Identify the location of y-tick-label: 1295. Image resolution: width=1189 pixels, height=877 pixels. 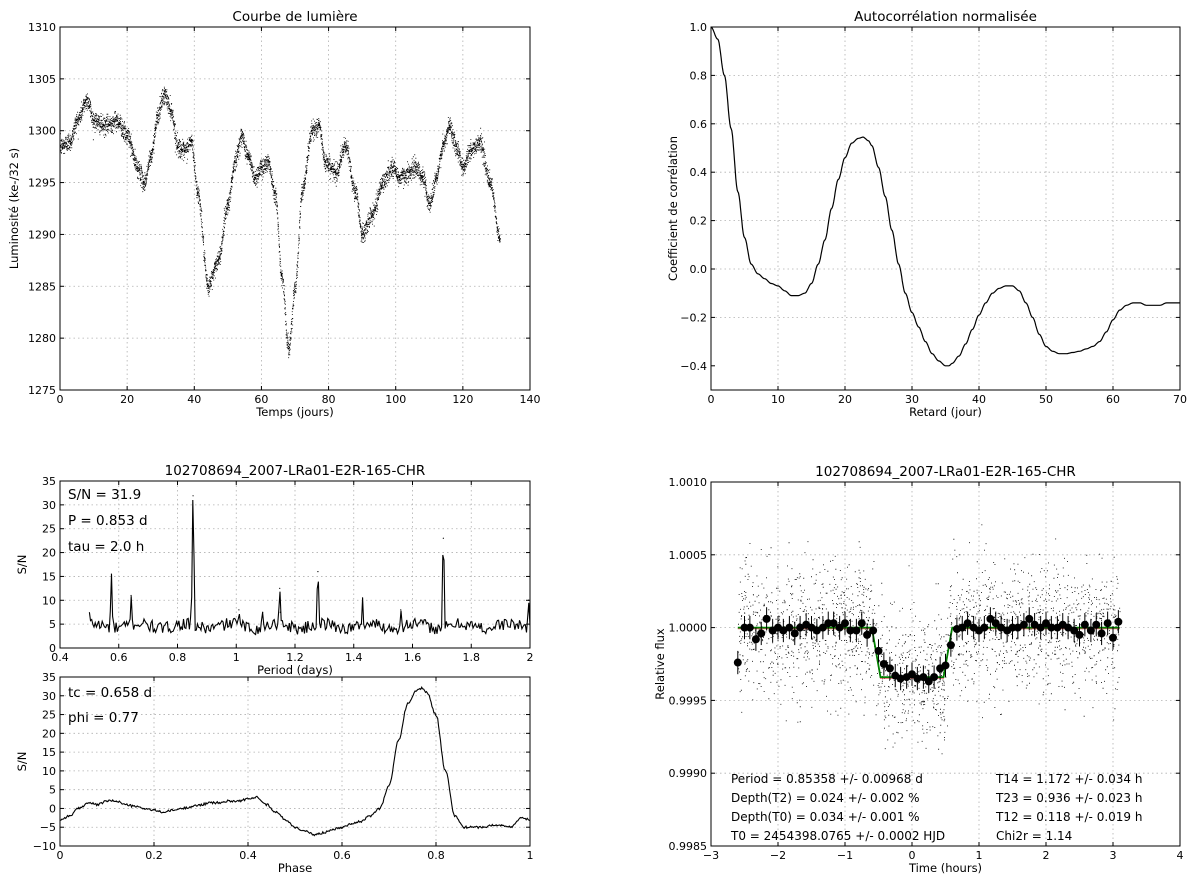
(42, 183).